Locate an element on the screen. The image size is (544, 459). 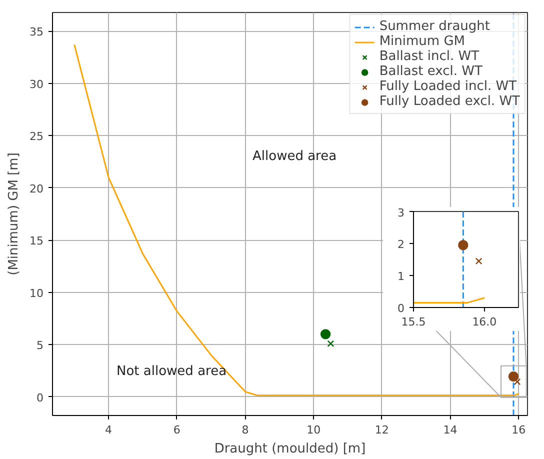
y-tick-label: 1 is located at coordinates (401, 276).